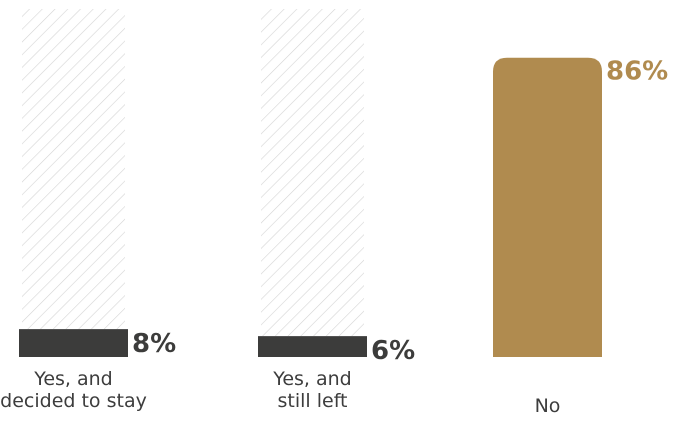 This screenshot has height=423, width=681. Describe the element at coordinates (312, 390) in the screenshot. I see `category-label-1: Yes, and still left` at that location.